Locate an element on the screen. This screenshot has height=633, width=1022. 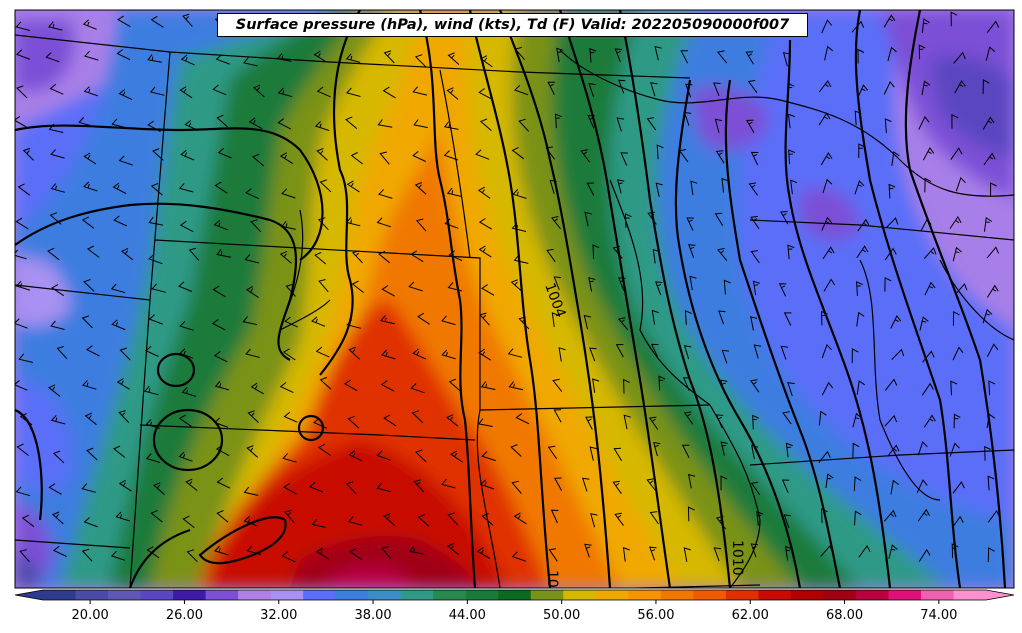
colorbar-right-extend is located at coordinates (1000, 595).